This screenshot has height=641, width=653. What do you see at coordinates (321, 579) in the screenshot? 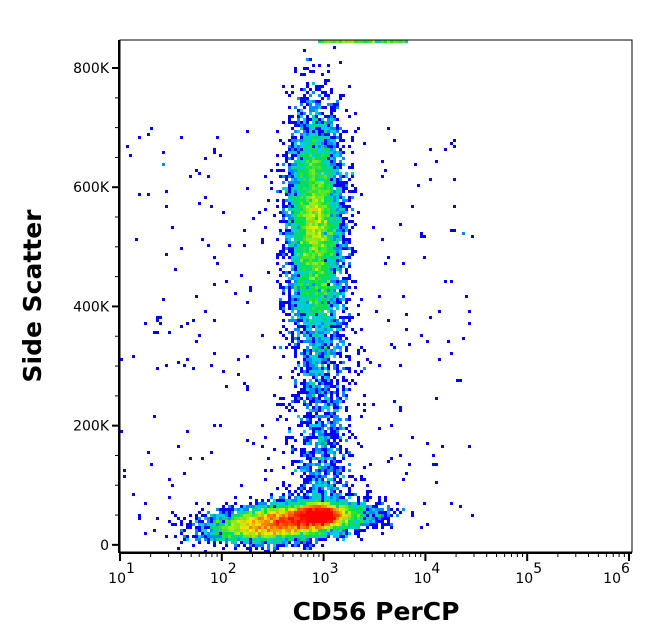
I see `x-tick-label-base: 10` at bounding box center [321, 579].